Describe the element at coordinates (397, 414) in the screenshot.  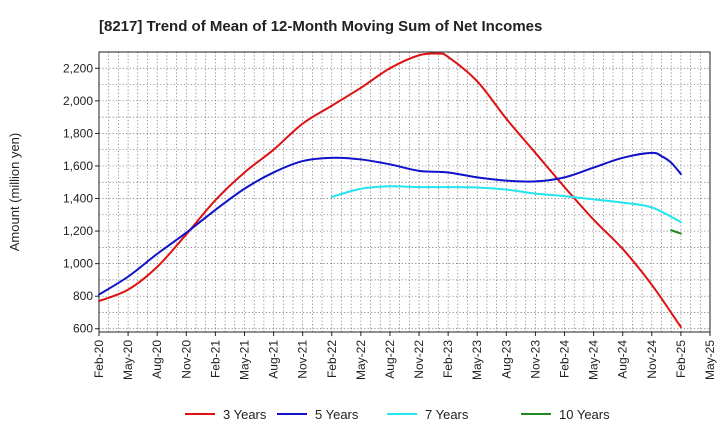
I see `legend: 3 Years 5 Years 7 Years 10 Years` at that location.